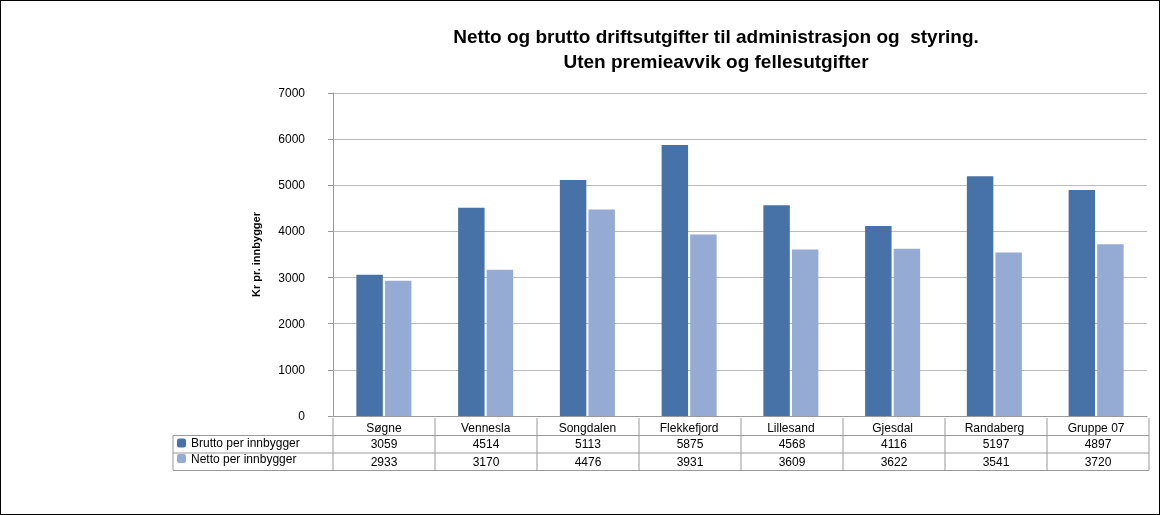 This screenshot has width=1160, height=515. What do you see at coordinates (292, 231) in the screenshot?
I see `y-tick-label: 4000` at bounding box center [292, 231].